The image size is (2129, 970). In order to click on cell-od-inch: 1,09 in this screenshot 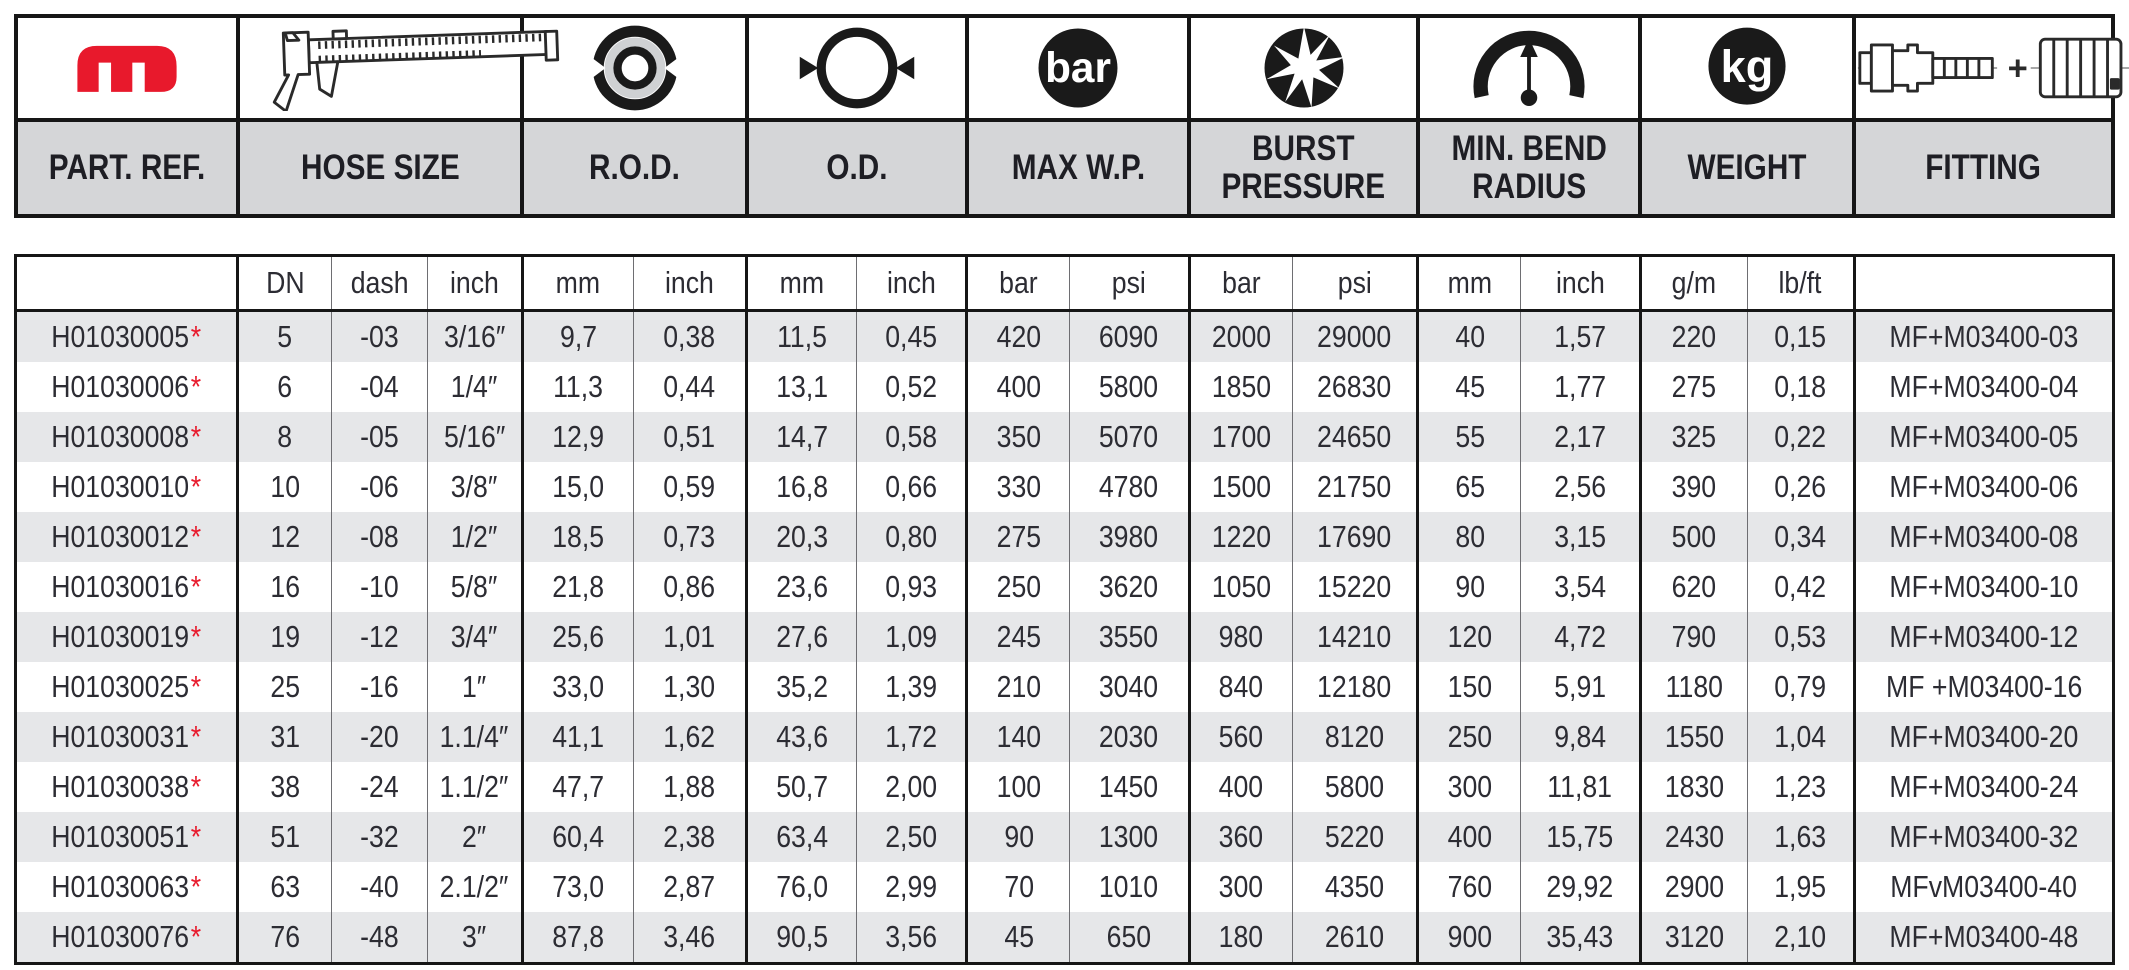, I will do `click(911, 637)`.